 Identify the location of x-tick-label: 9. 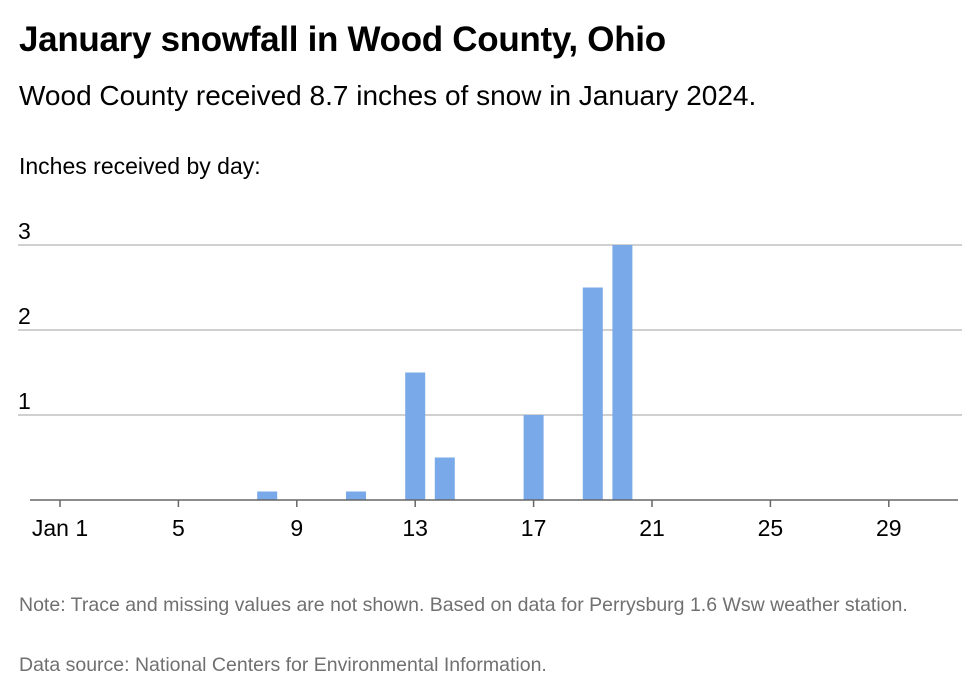
(296, 528).